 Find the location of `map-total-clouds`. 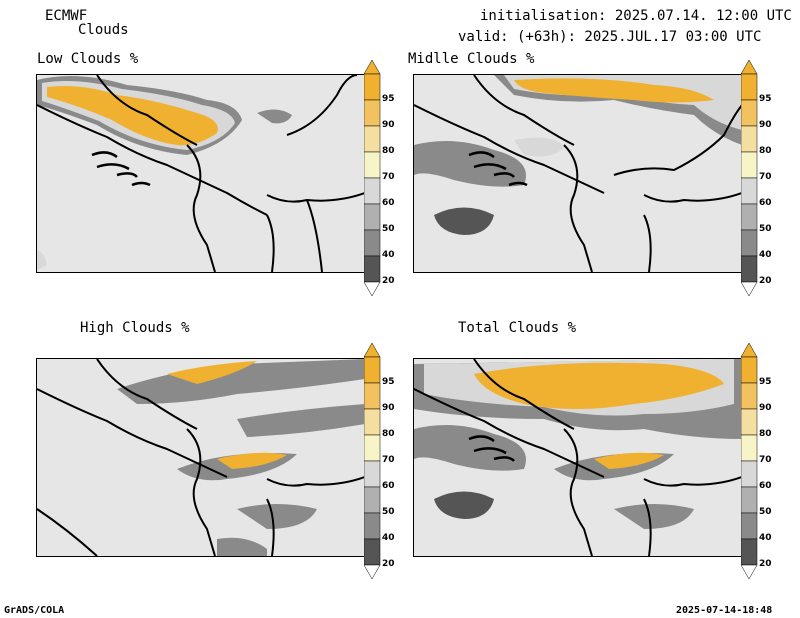

map-total-clouds is located at coordinates (578, 457).